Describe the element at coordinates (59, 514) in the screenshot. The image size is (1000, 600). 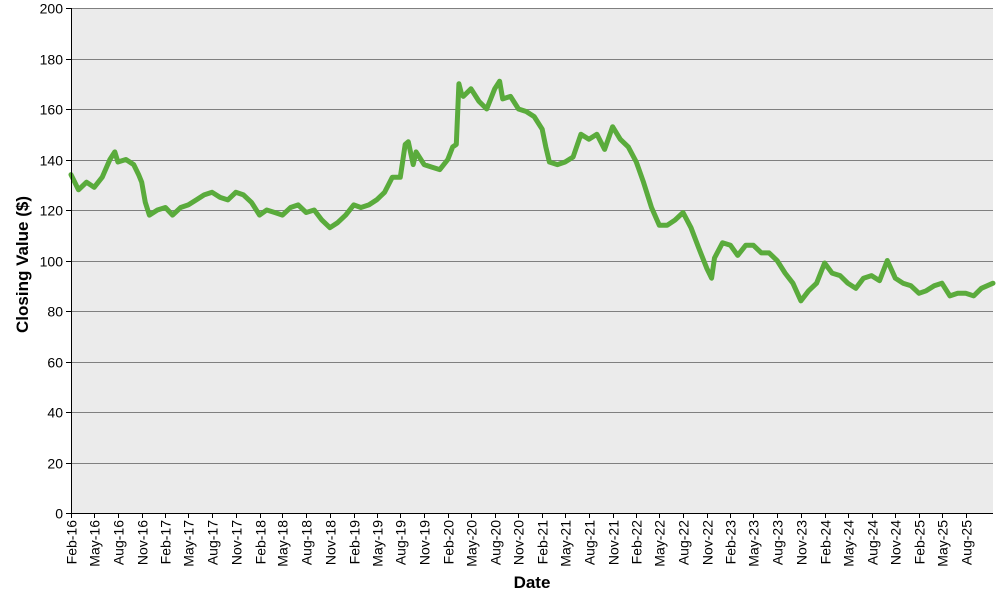
I see `y-tick-label: 0` at that location.